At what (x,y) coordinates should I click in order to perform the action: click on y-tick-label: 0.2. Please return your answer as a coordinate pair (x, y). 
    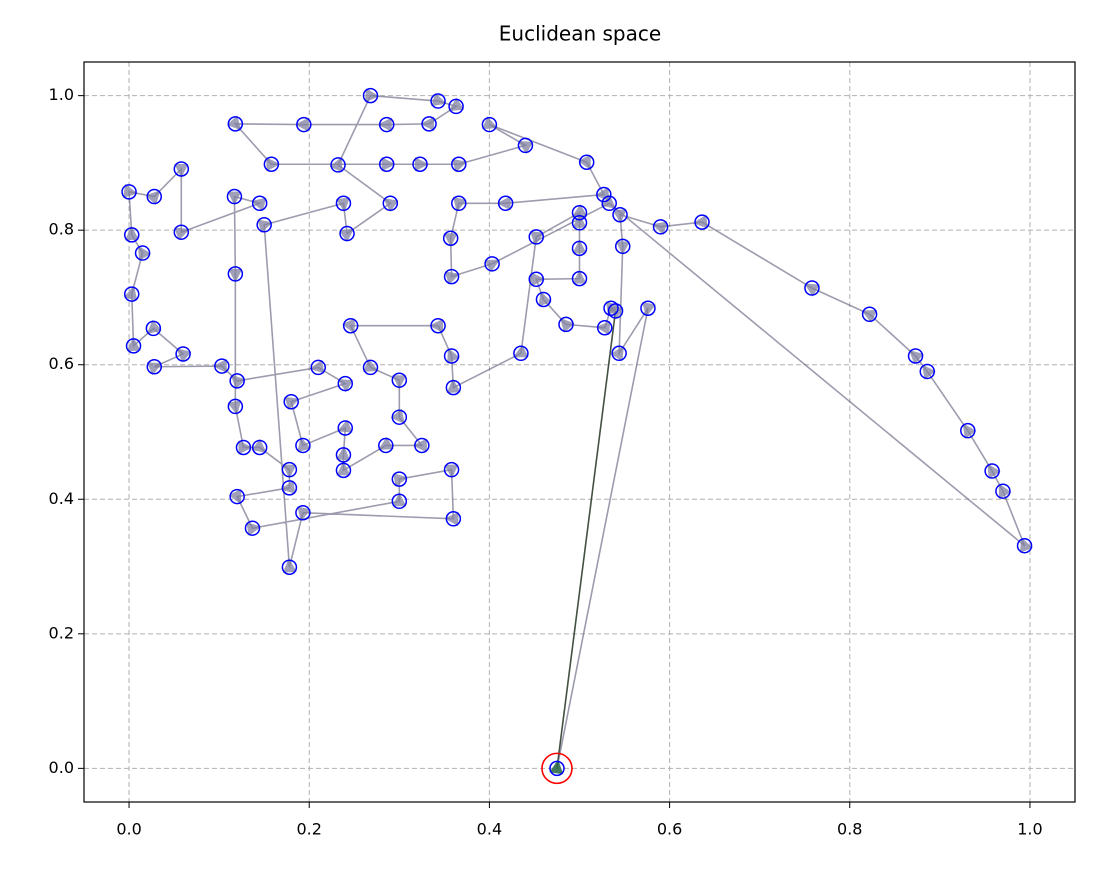
    Looking at the image, I should click on (61, 632).